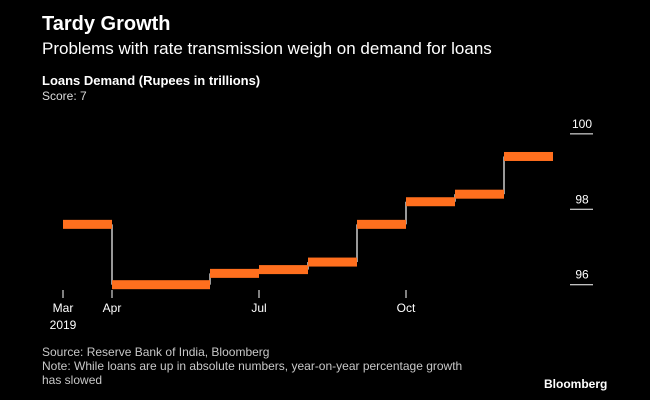 This screenshot has width=650, height=400. I want to click on x-tick-year-label: 2019, so click(63, 325).